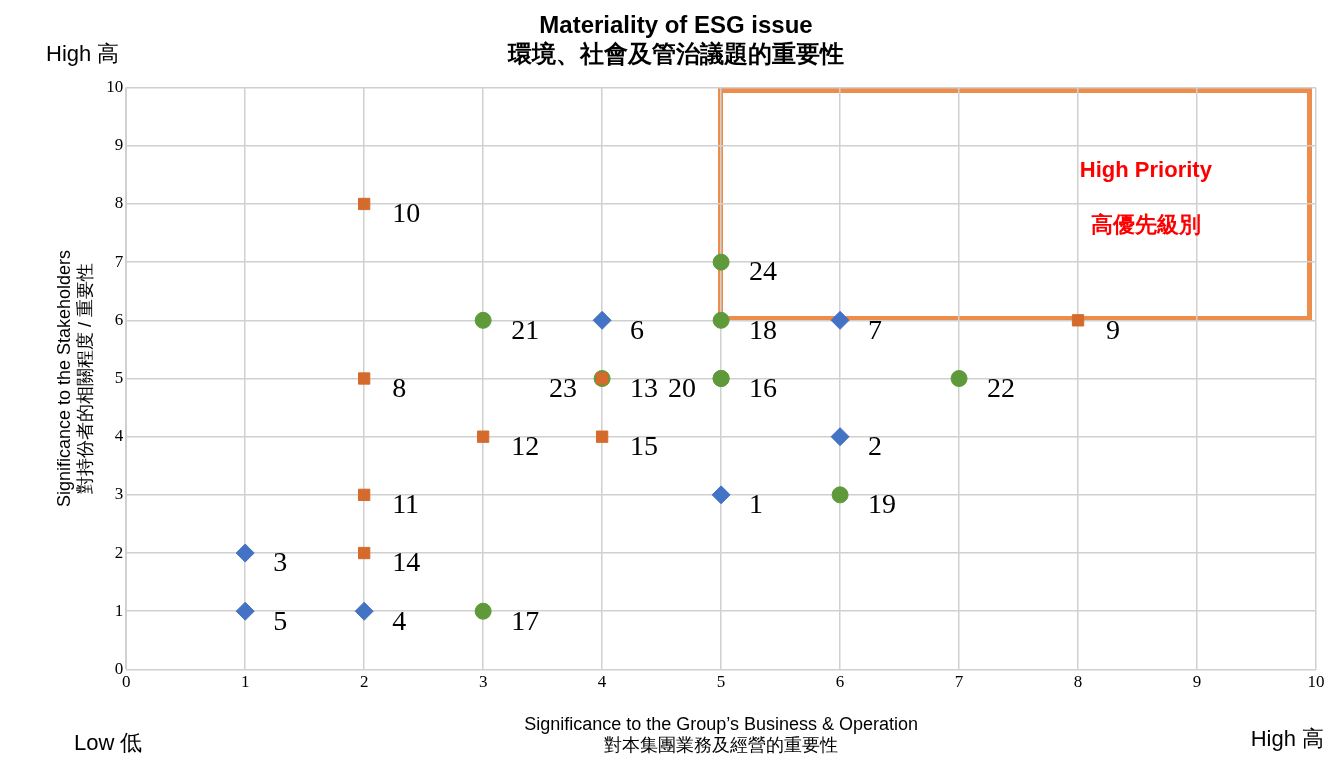 The width and height of the screenshot is (1338, 771). Describe the element at coordinates (721, 734) in the screenshot. I see `x-axis-title: Significance to the Group’s Business & Operation 對本集團業務及經營的重要性` at that location.